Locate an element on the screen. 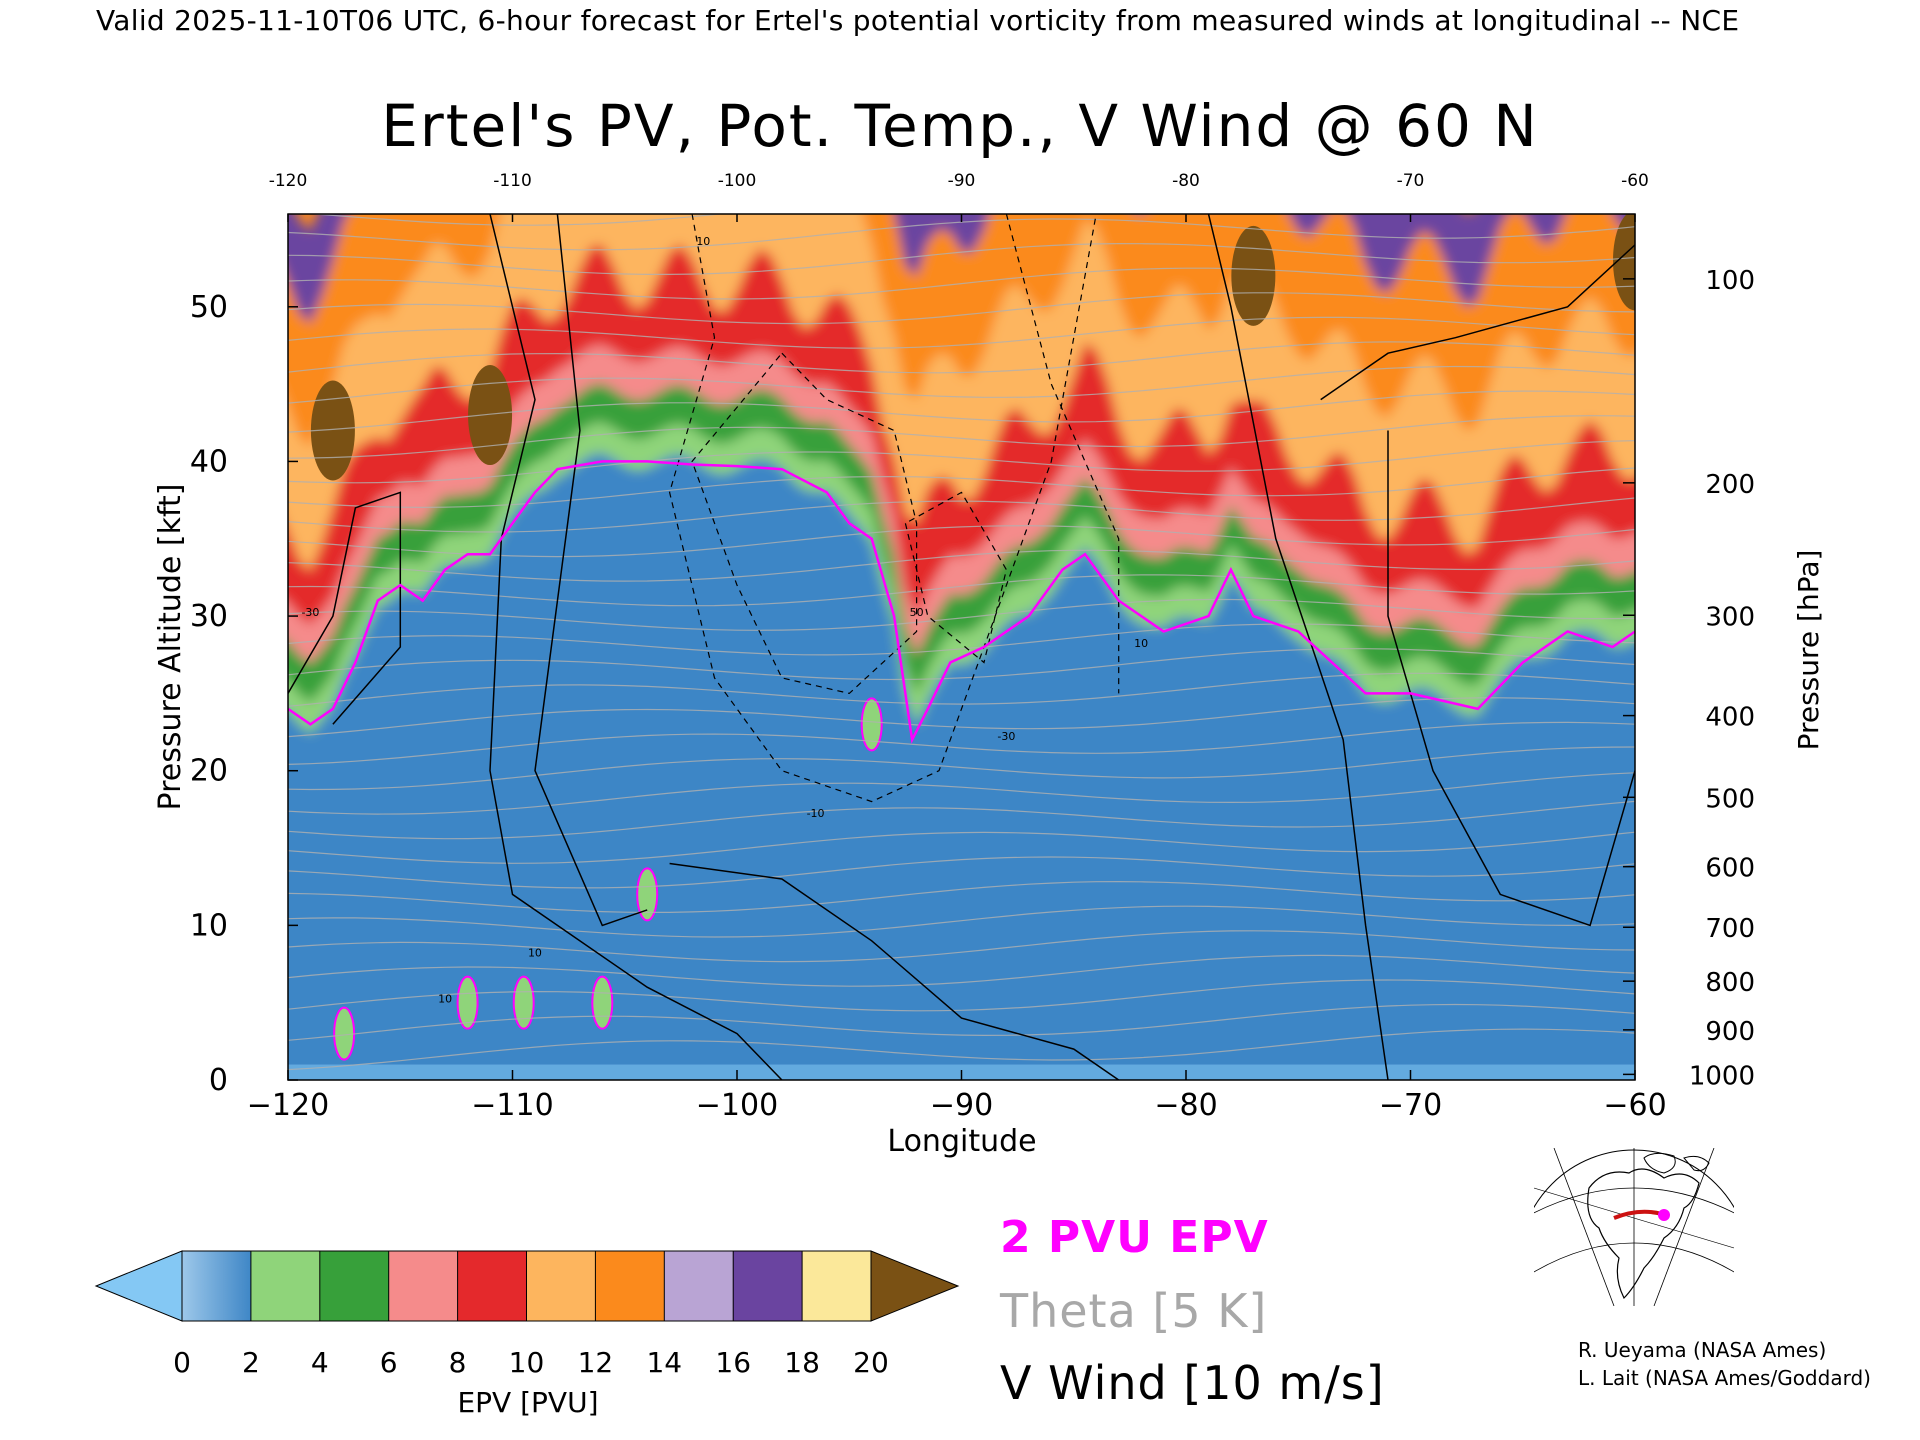 Image resolution: width=1920 pixels, height=1440 pixels. x-tick-label-top: -60 is located at coordinates (1635, 181).